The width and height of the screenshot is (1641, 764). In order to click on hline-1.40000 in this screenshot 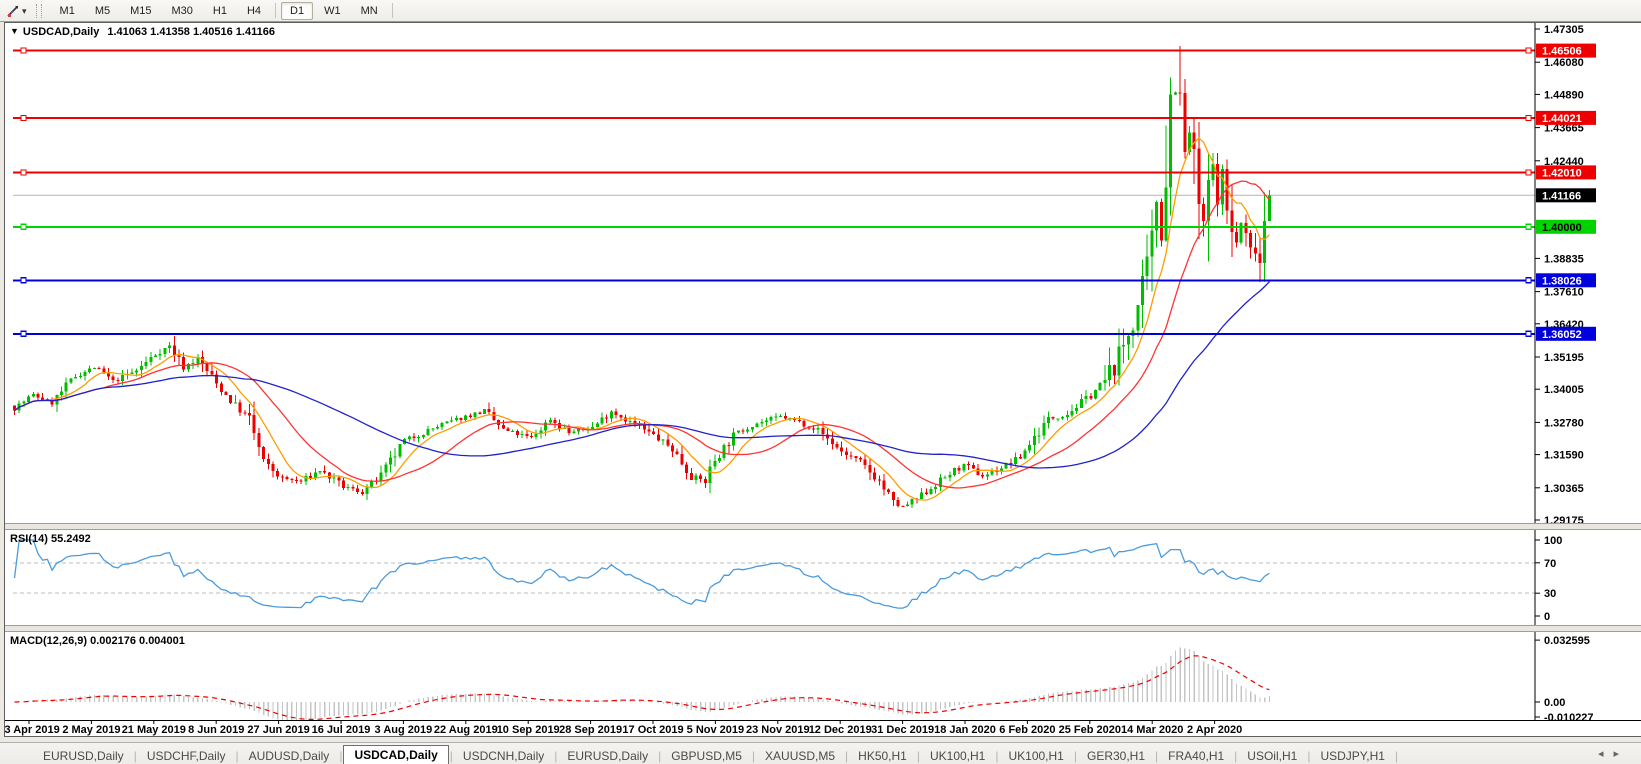, I will do `click(774, 226)`.